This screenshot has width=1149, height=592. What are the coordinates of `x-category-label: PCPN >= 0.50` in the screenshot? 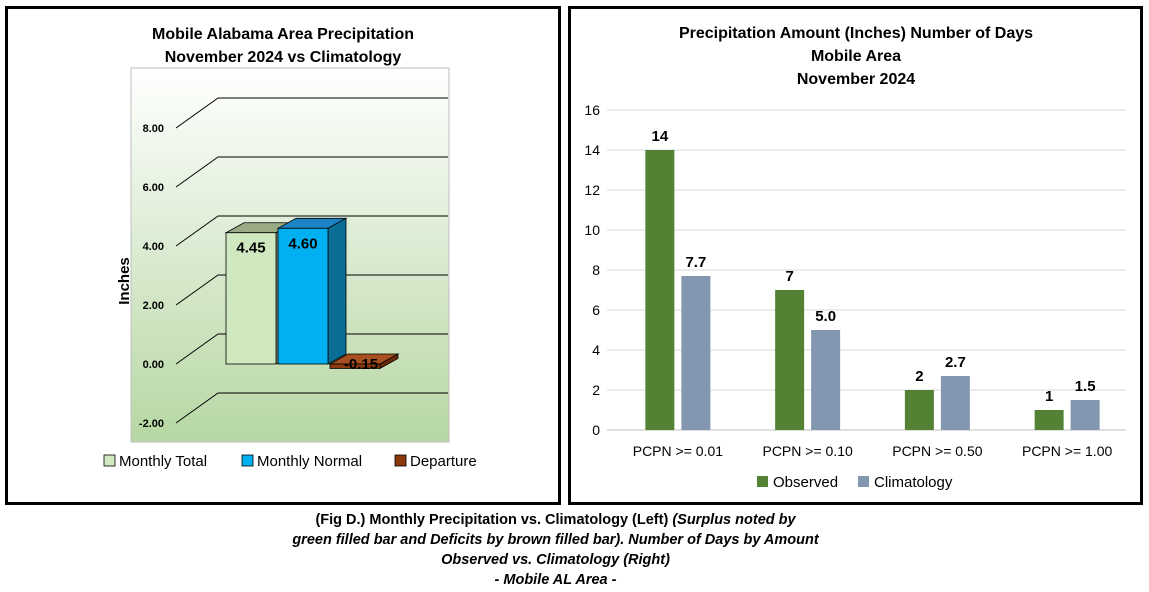 It's located at (937, 451).